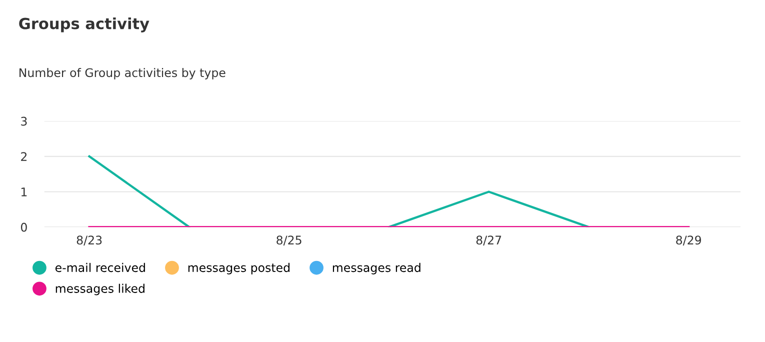 Image resolution: width=765 pixels, height=342 pixels. Describe the element at coordinates (100, 267) in the screenshot. I see `legend-label: e-mail received` at that location.